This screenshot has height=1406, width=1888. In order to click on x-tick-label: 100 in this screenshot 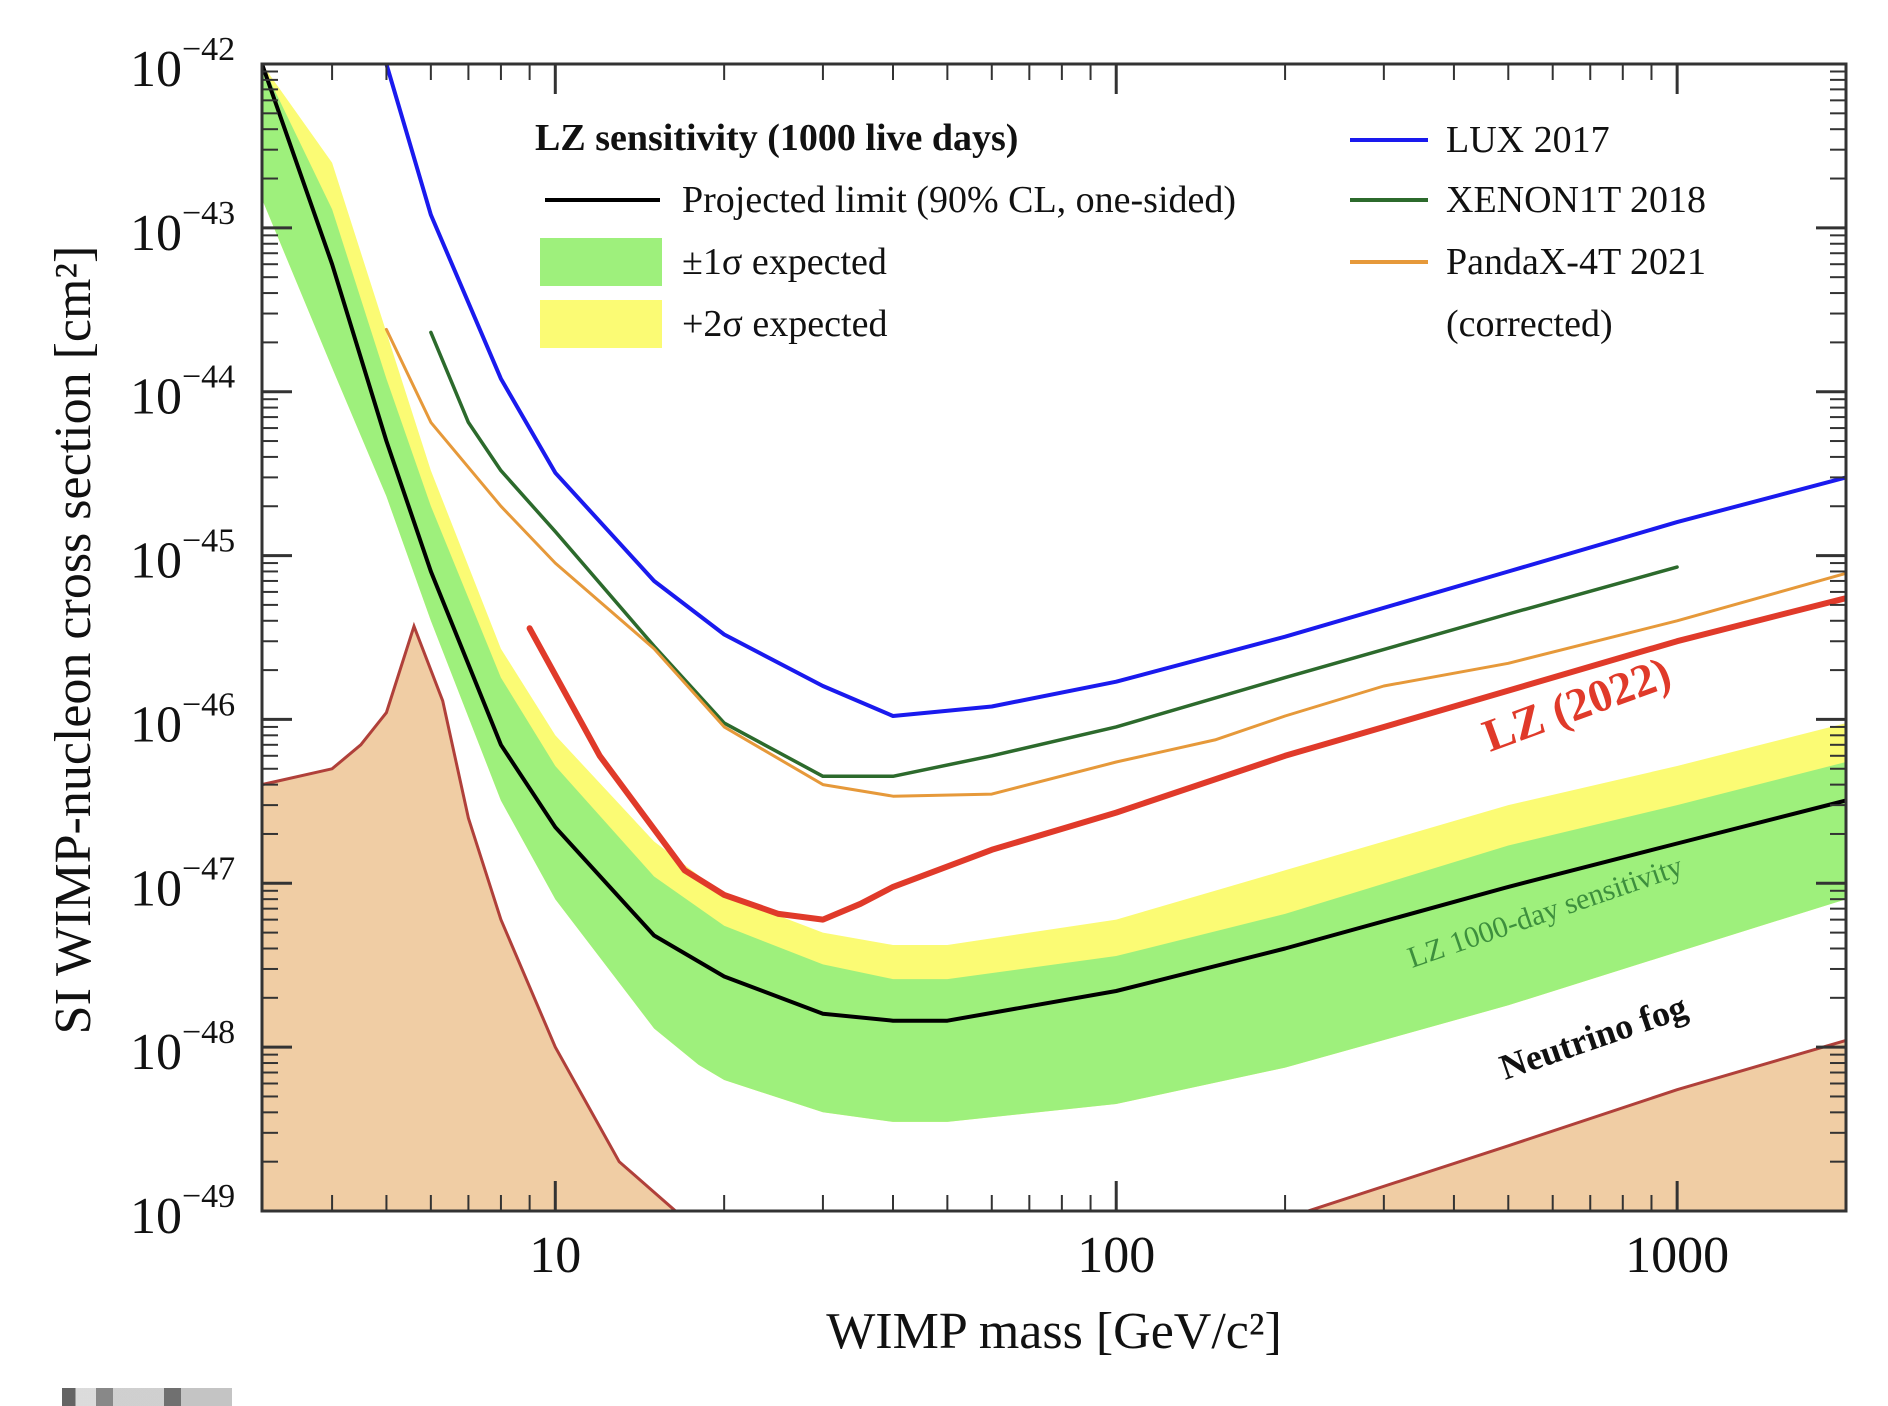, I will do `click(1116, 1255)`.